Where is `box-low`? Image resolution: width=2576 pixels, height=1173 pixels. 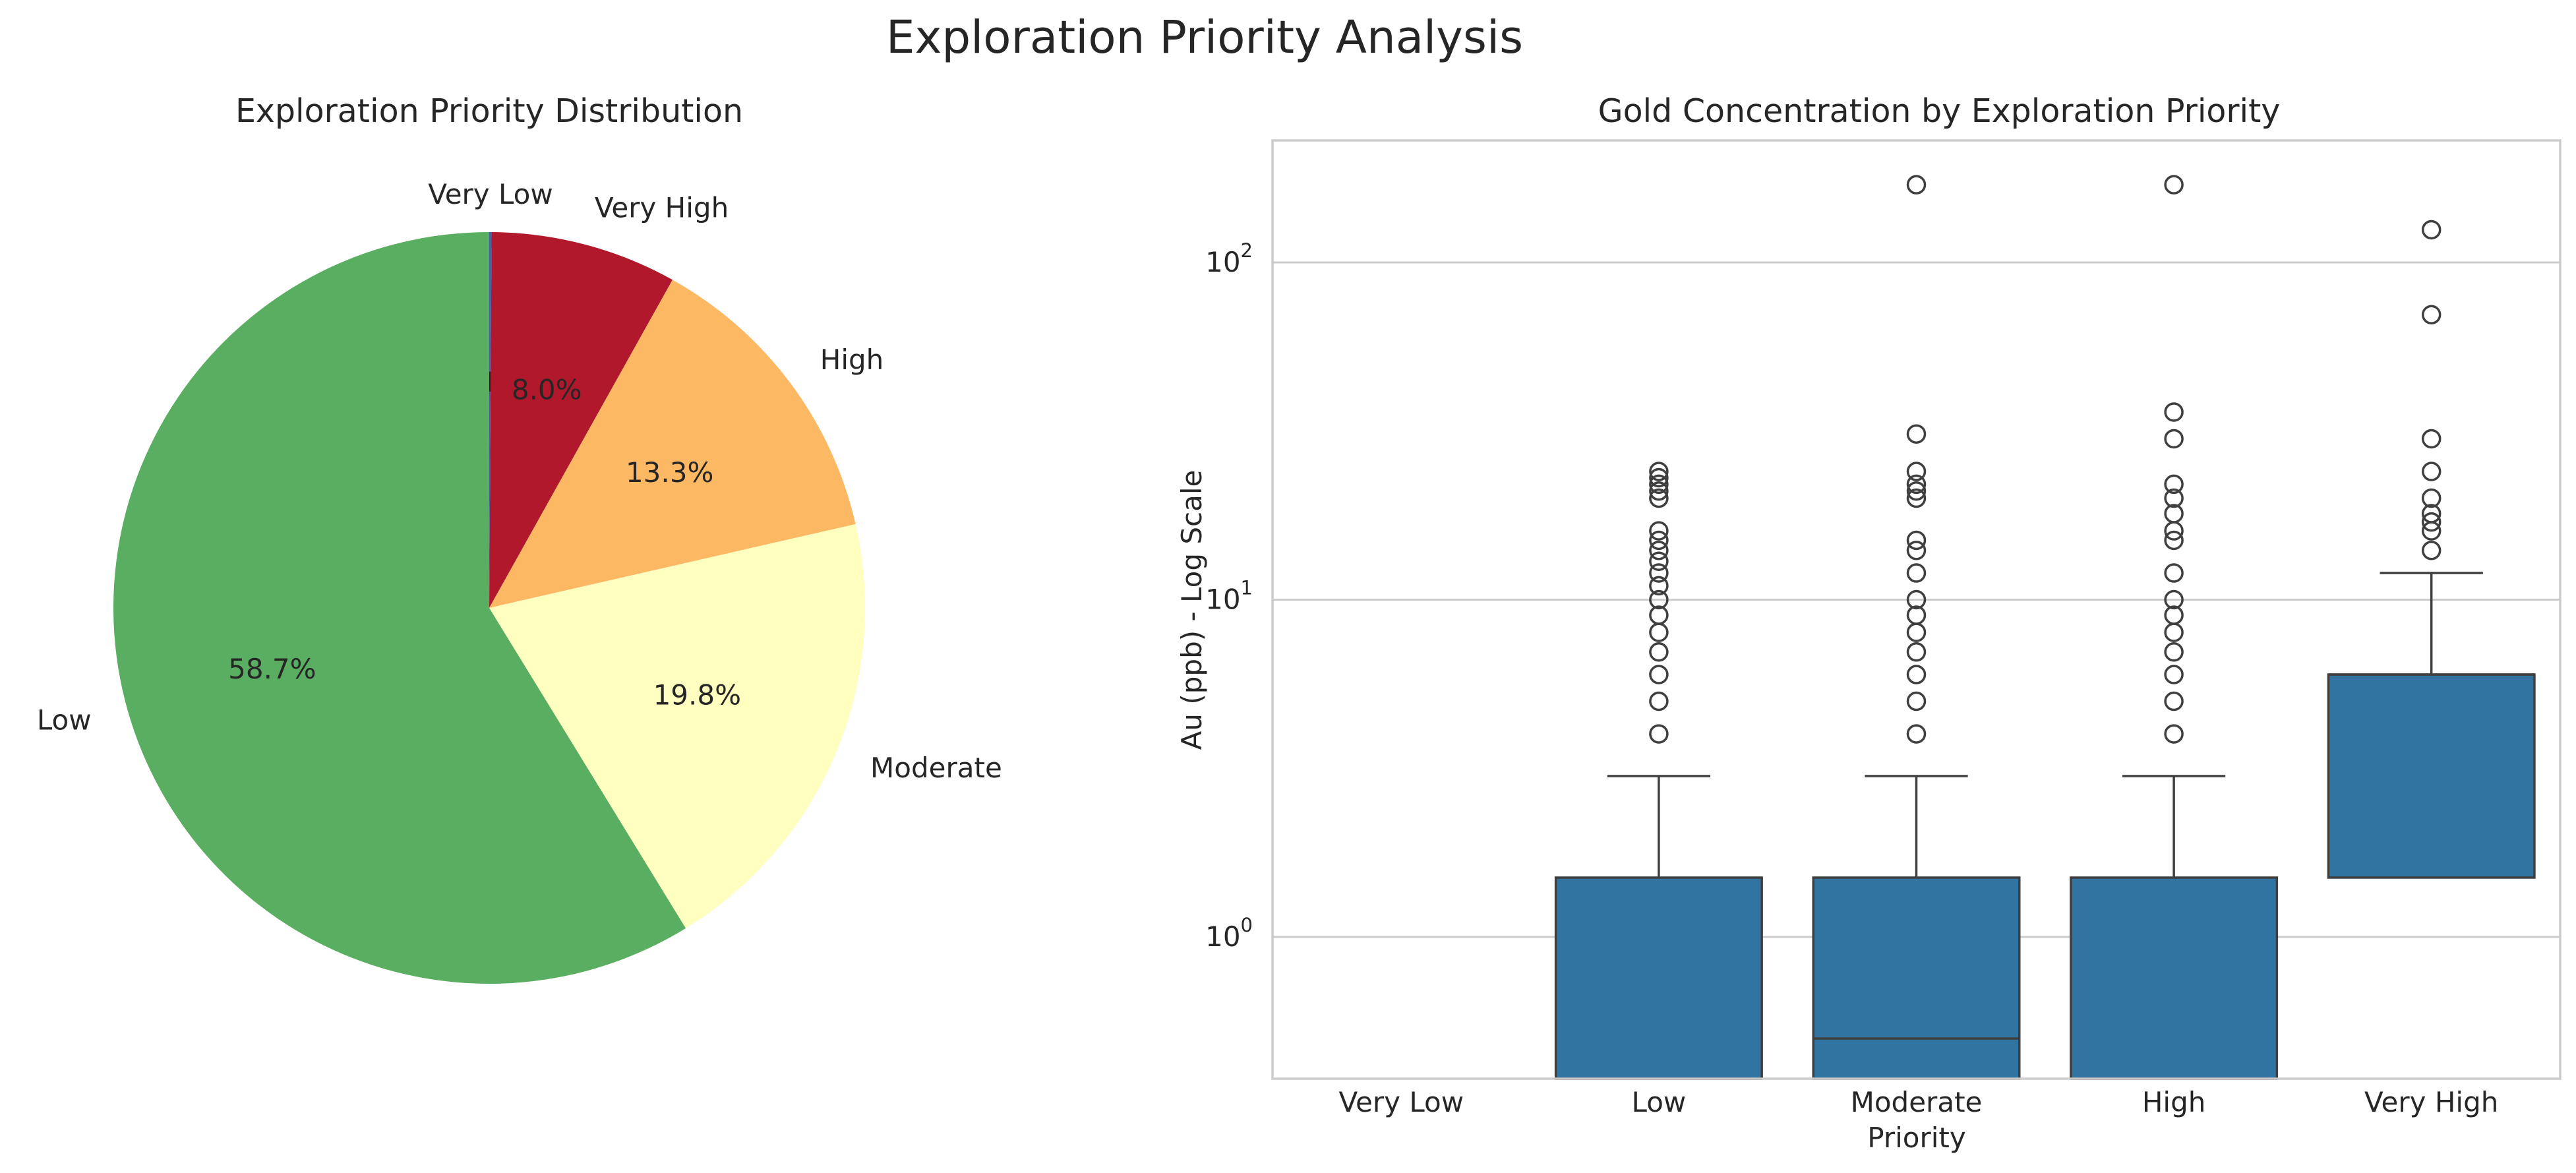
box-low is located at coordinates (1658, 771).